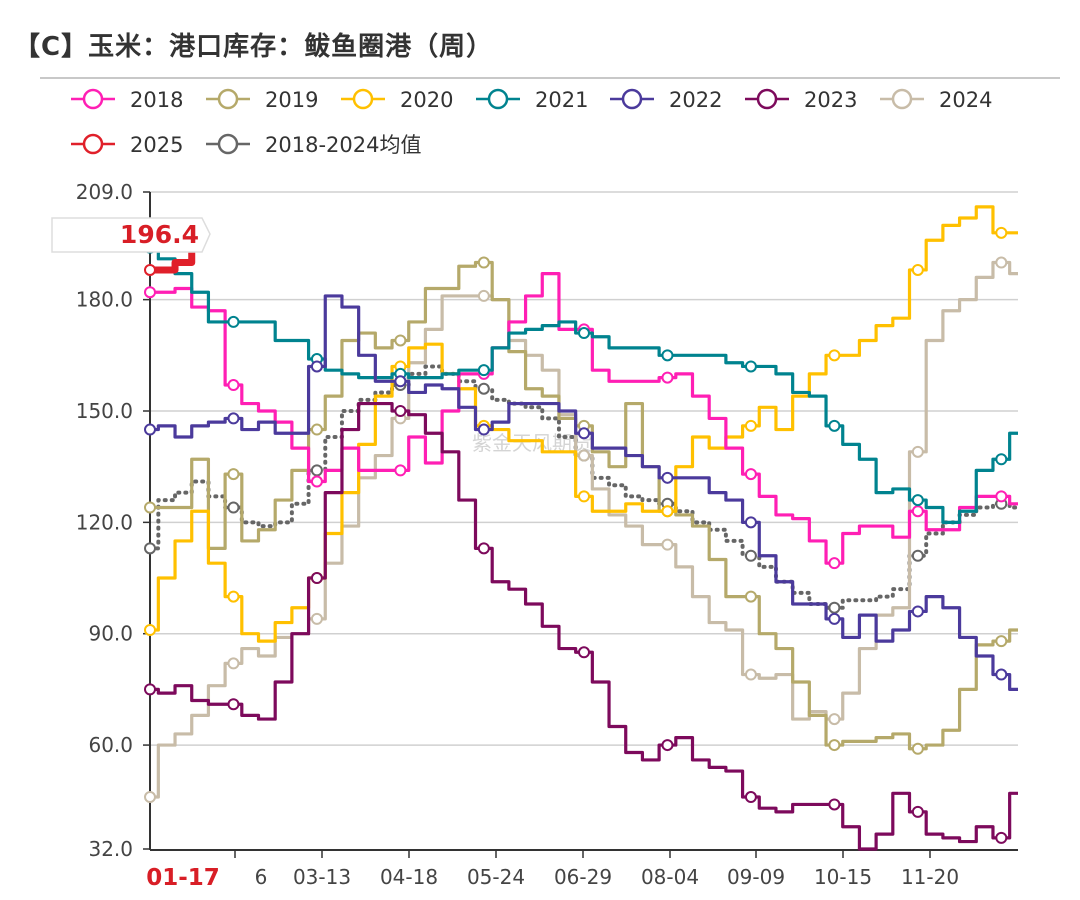 The image size is (1080, 900). I want to click on legend-label: 2021, so click(561, 100).